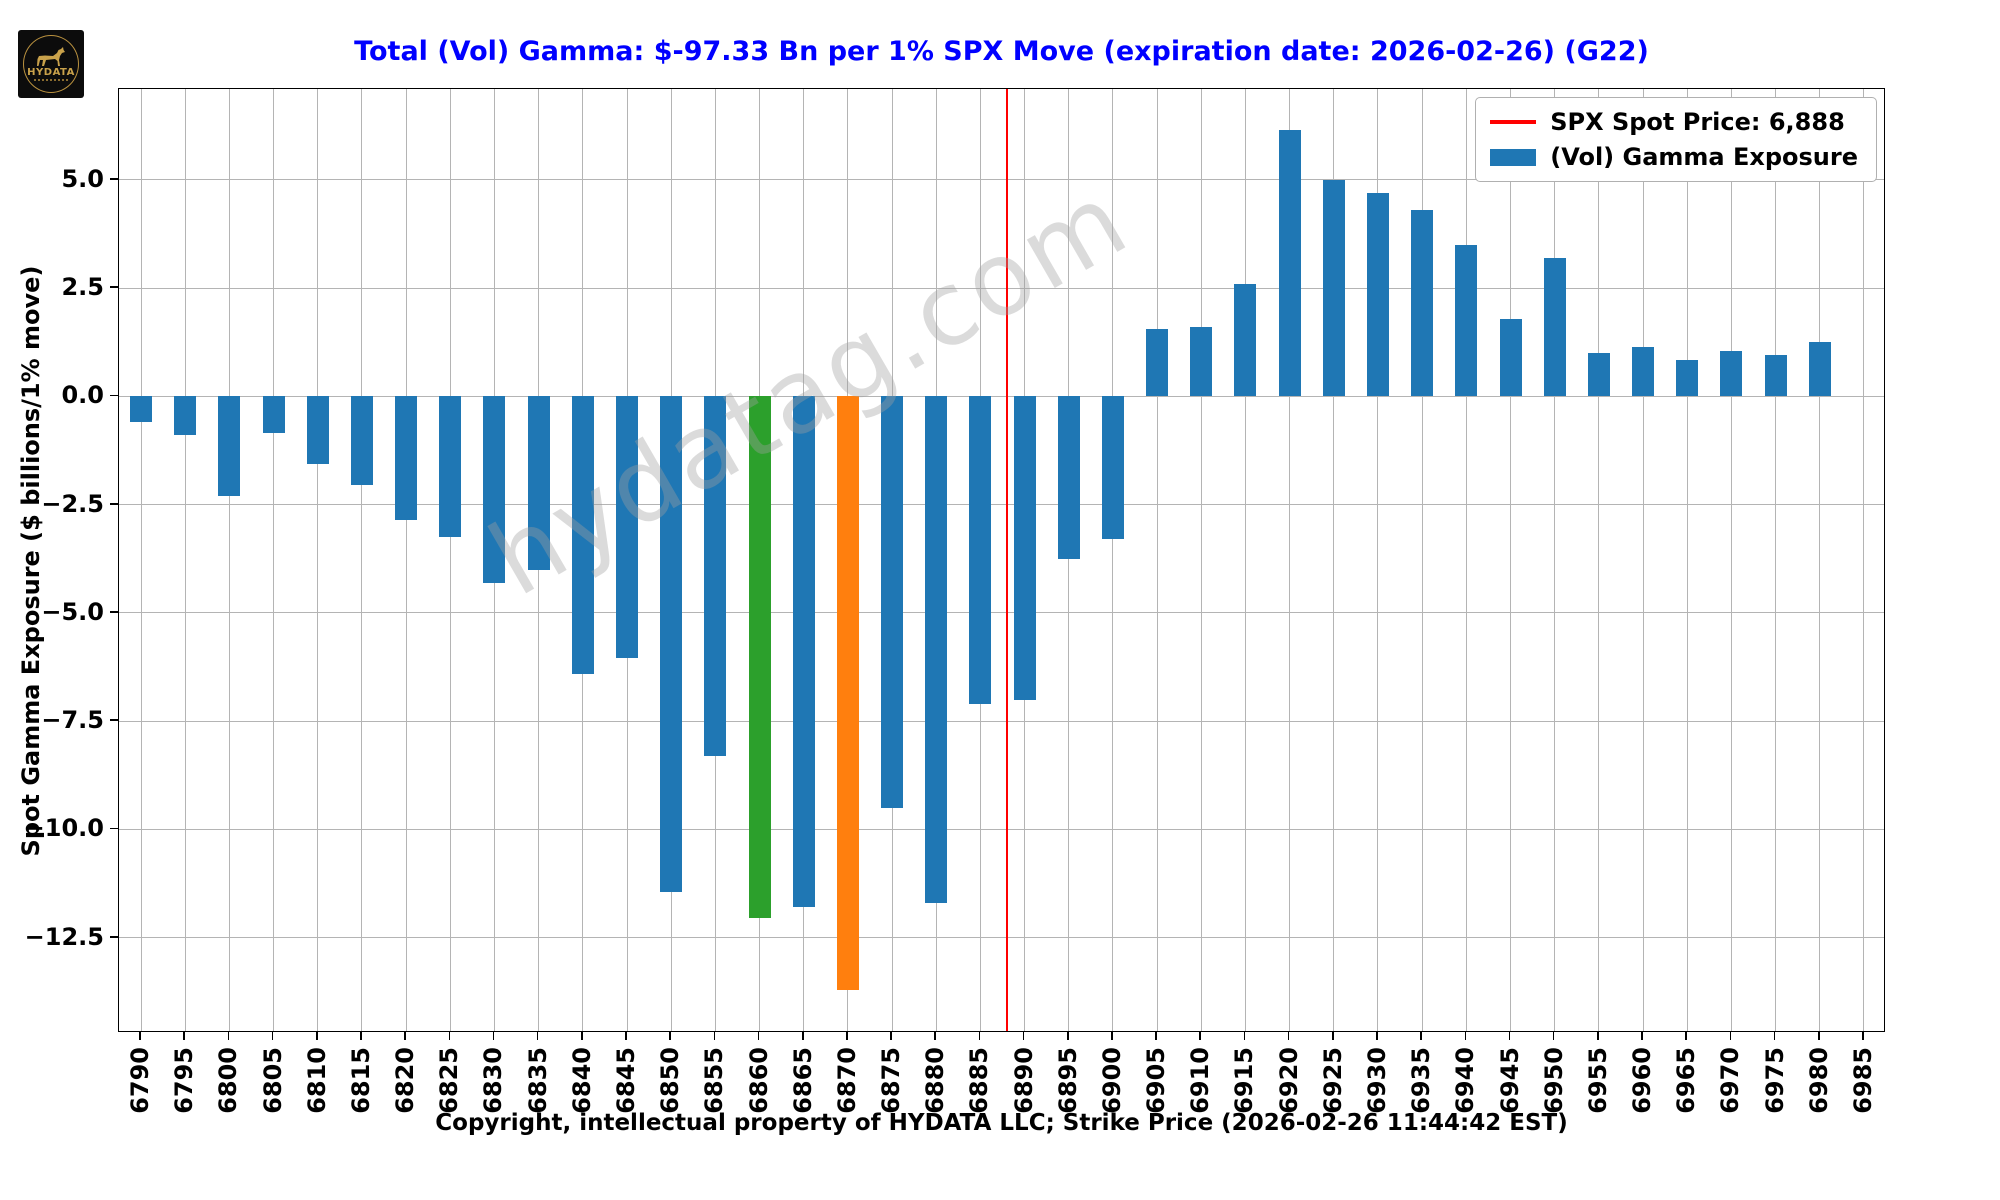  Describe the element at coordinates (31, 561) in the screenshot. I see `y-axis-label: Spot Gamma Exposure ($ billions/1% move)` at that location.